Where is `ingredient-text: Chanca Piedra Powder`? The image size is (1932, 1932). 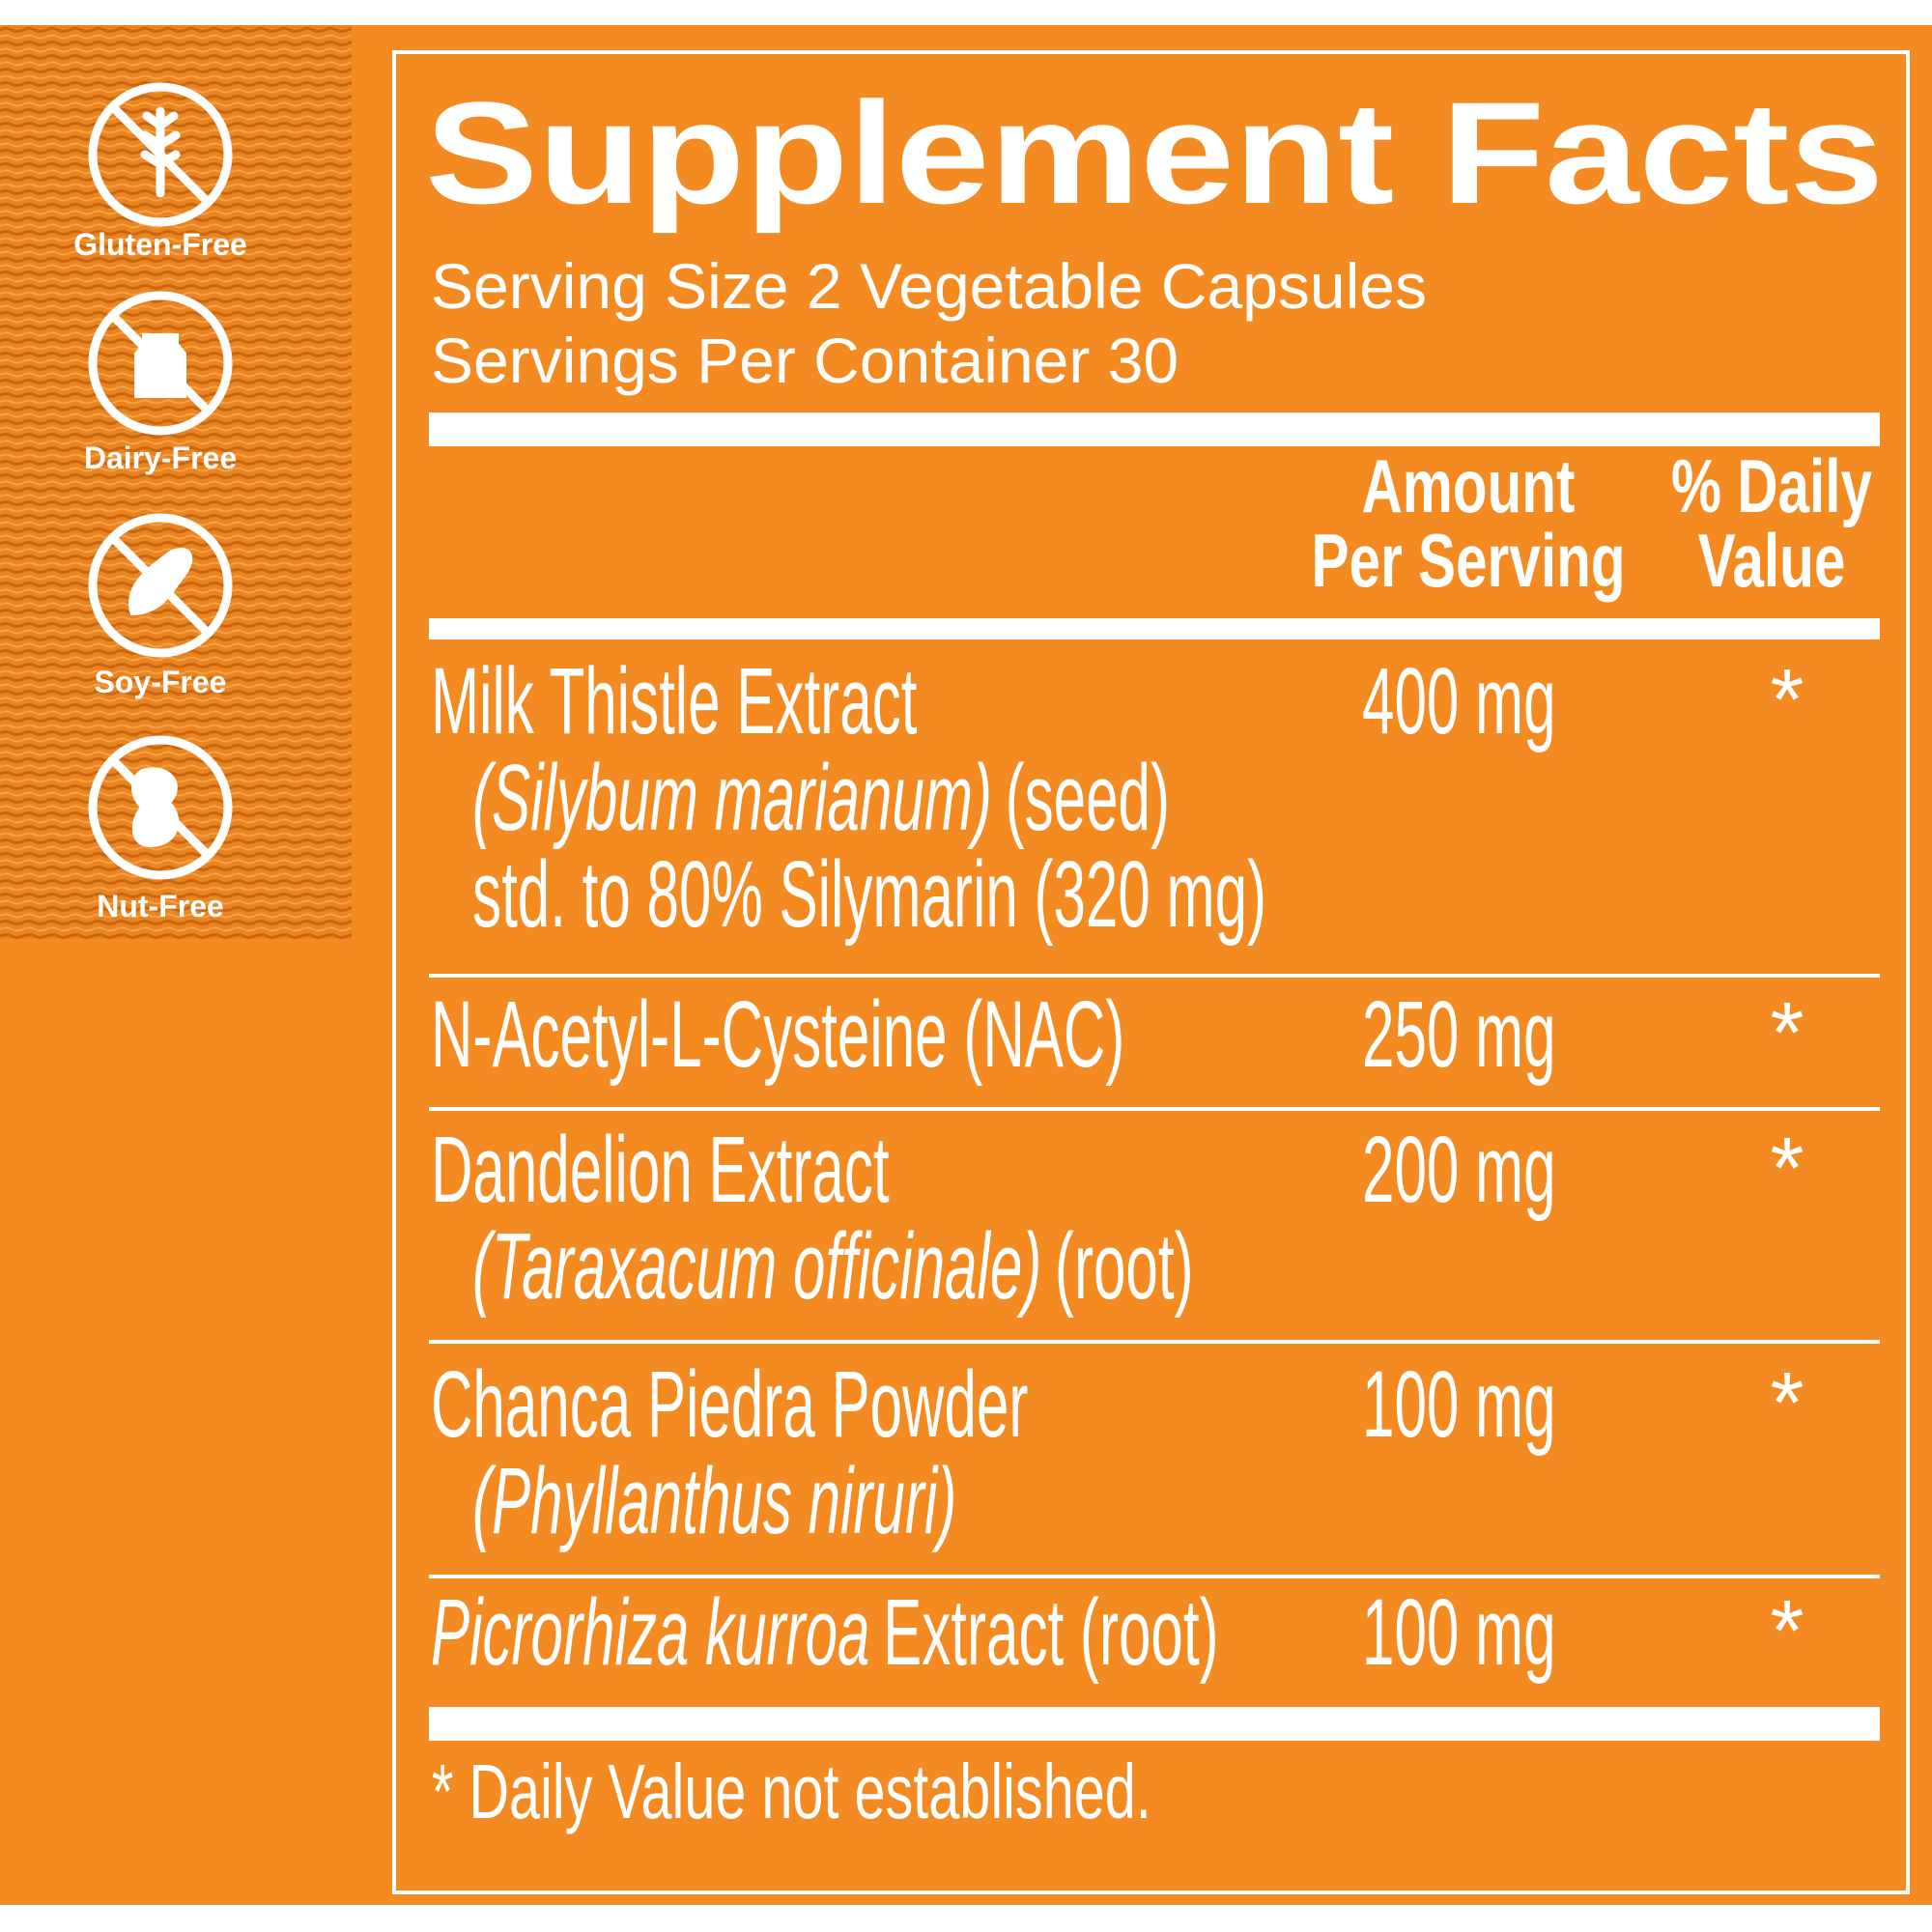
ingredient-text: Chanca Piedra Powder is located at coordinates (729, 1404).